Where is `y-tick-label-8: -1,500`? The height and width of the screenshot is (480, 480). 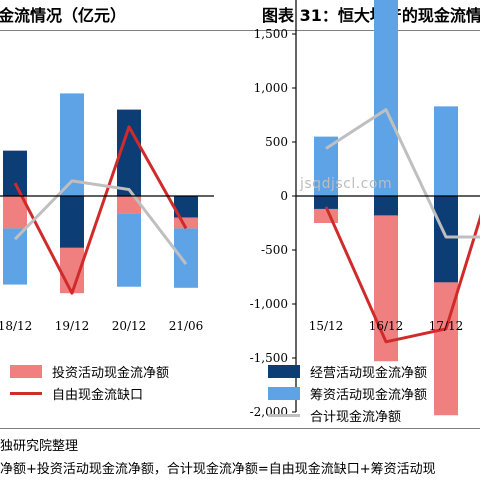
y-tick-label-8: -1,500 is located at coordinates (269, 358).